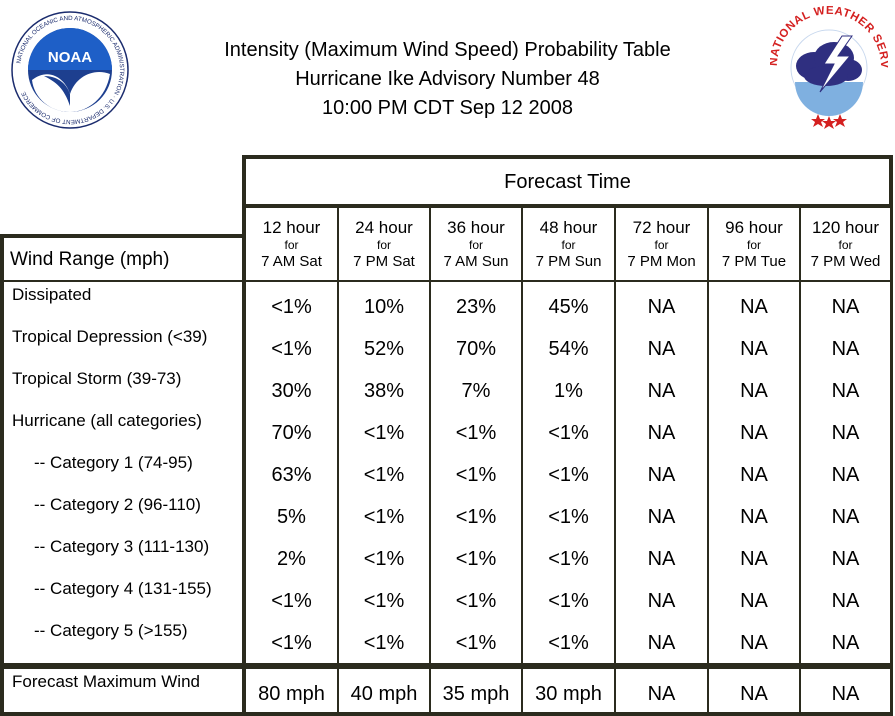 The width and height of the screenshot is (895, 716). I want to click on column-header: 120 hour for 7 PM Wed, so click(845, 244).